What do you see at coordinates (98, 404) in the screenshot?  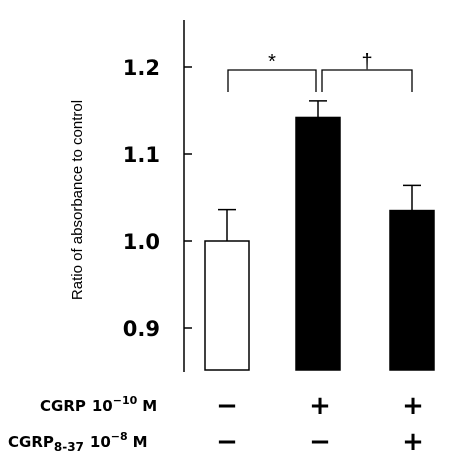 I see `condition-label: CGRP 10−10 M` at bounding box center [98, 404].